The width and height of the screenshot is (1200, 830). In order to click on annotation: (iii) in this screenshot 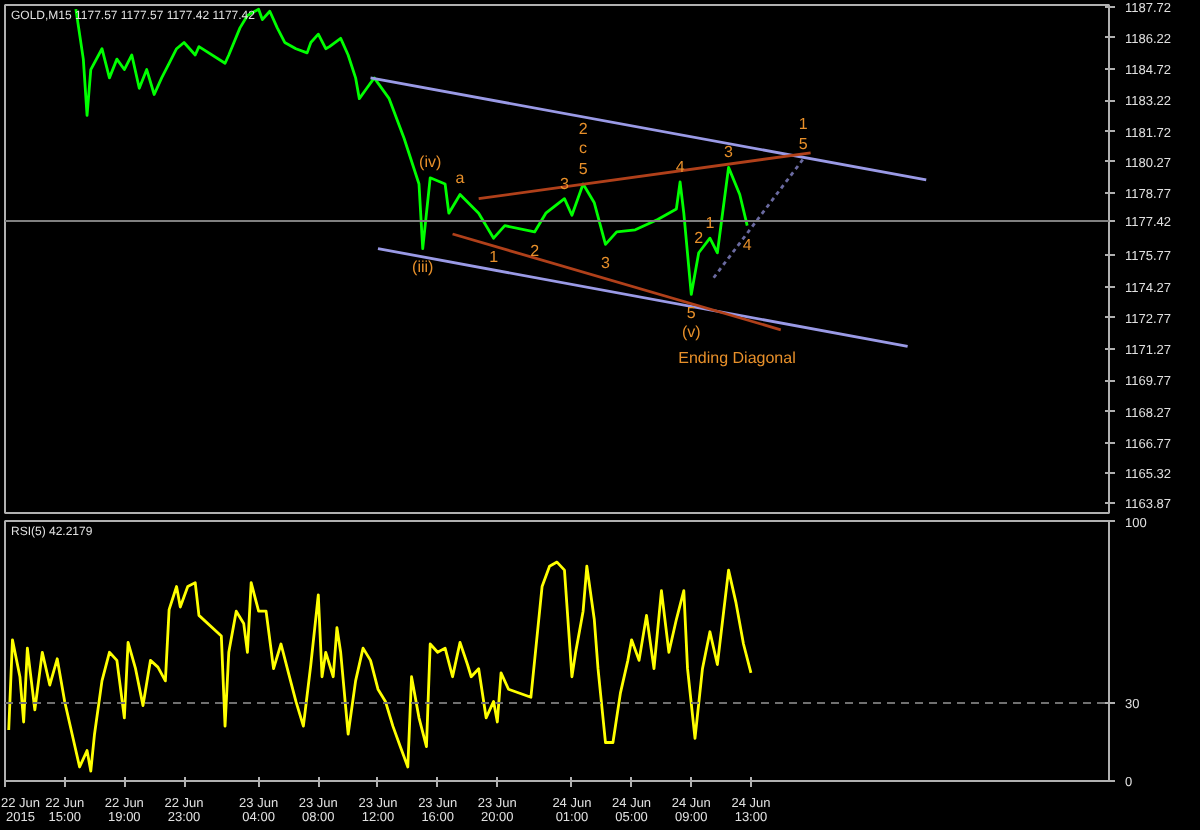, I will do `click(423, 266)`.